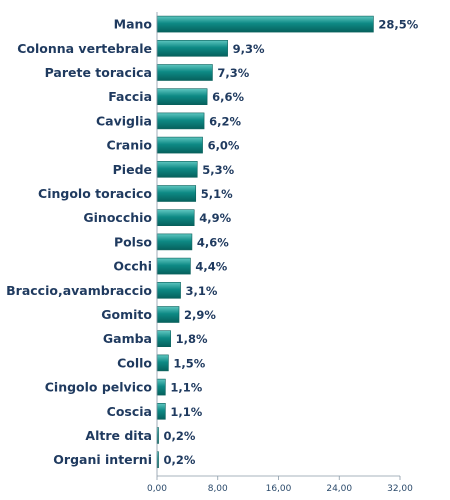 The width and height of the screenshot is (450, 500). What do you see at coordinates (398, 25) in the screenshot?
I see `value-label: 28,5%` at bounding box center [398, 25].